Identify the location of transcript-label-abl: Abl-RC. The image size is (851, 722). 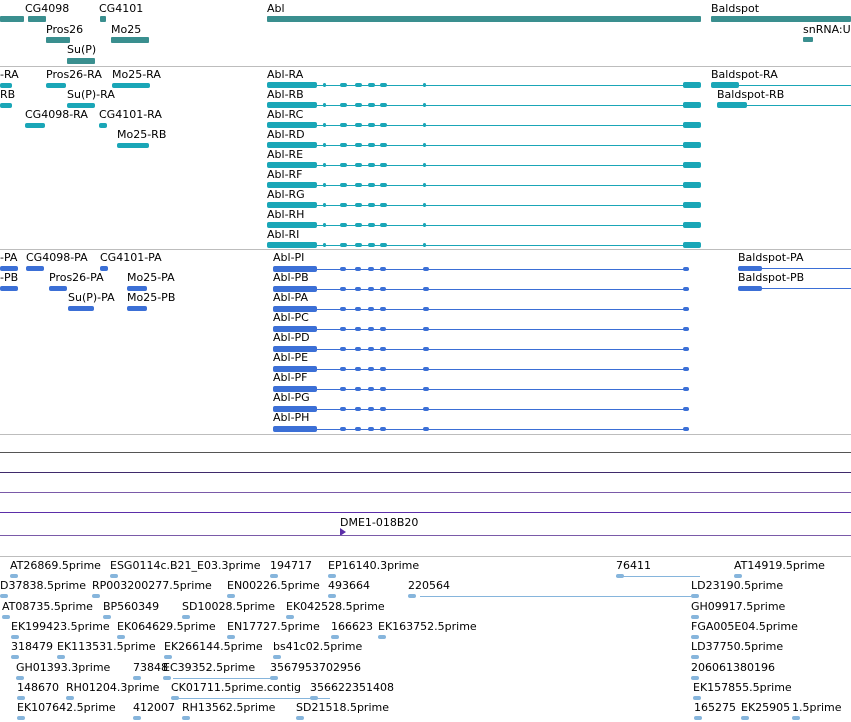
(285, 114).